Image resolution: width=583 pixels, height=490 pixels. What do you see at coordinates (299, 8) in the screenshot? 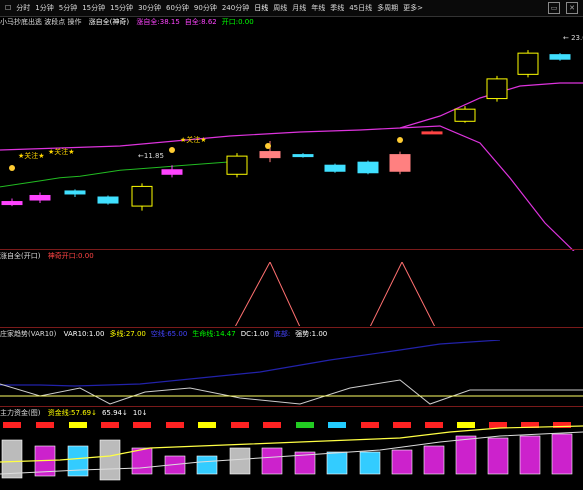
I see `period-tab: 月线` at bounding box center [299, 8].